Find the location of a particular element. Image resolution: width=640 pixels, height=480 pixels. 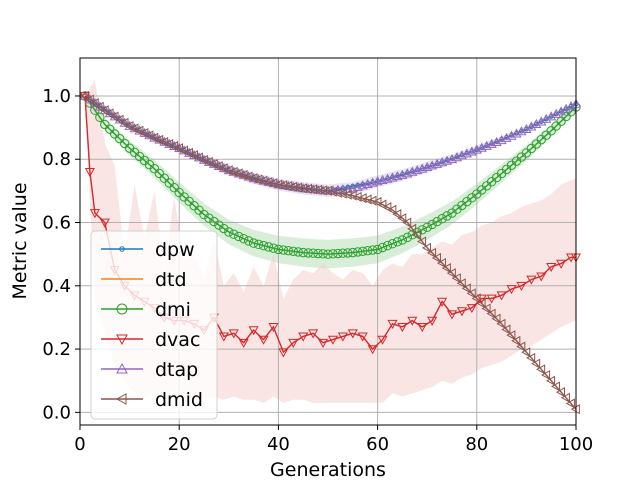

x-axis-label: Generations is located at coordinates (328, 469).